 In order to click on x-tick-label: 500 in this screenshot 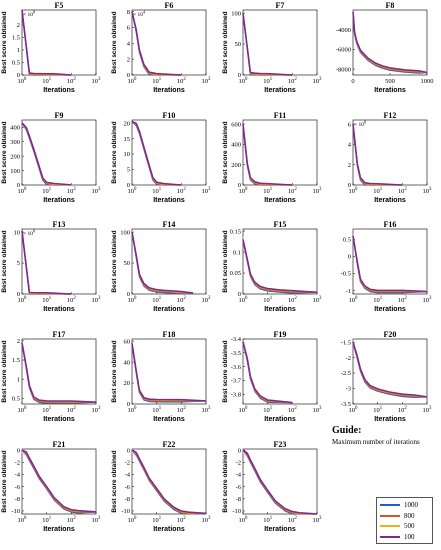, I will do `click(390, 81)`.